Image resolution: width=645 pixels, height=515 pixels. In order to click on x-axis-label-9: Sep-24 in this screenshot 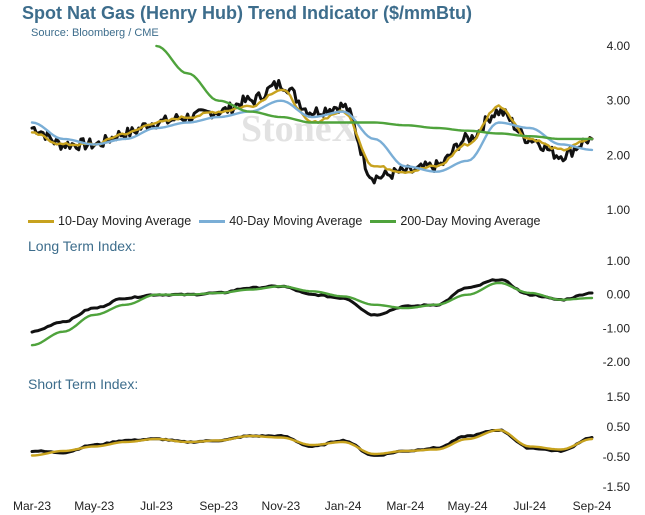, I will do `click(592, 506)`.